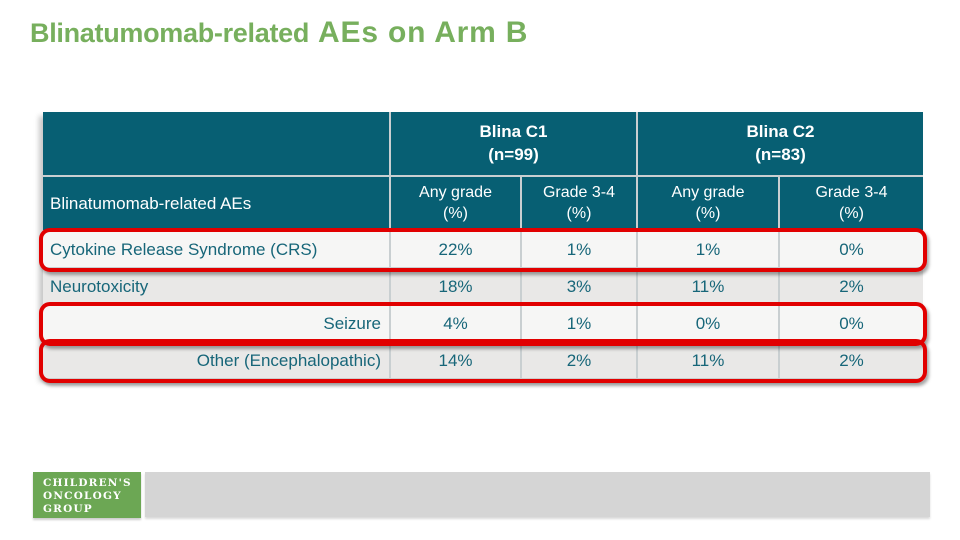  Describe the element at coordinates (87, 483) in the screenshot. I see `logo-line: CHILDREN'S` at that location.